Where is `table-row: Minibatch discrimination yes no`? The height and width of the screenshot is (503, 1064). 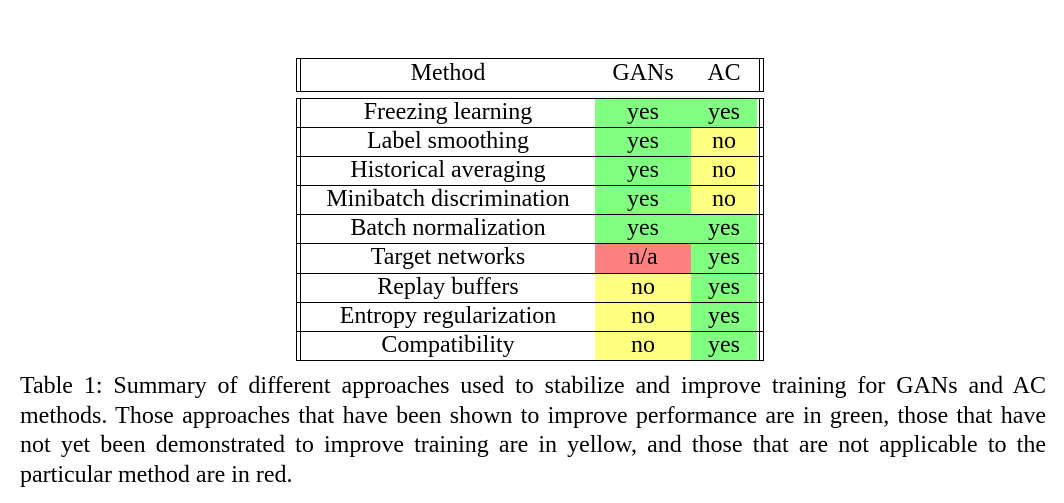 table-row: Minibatch discrimination yes no is located at coordinates (530, 201).